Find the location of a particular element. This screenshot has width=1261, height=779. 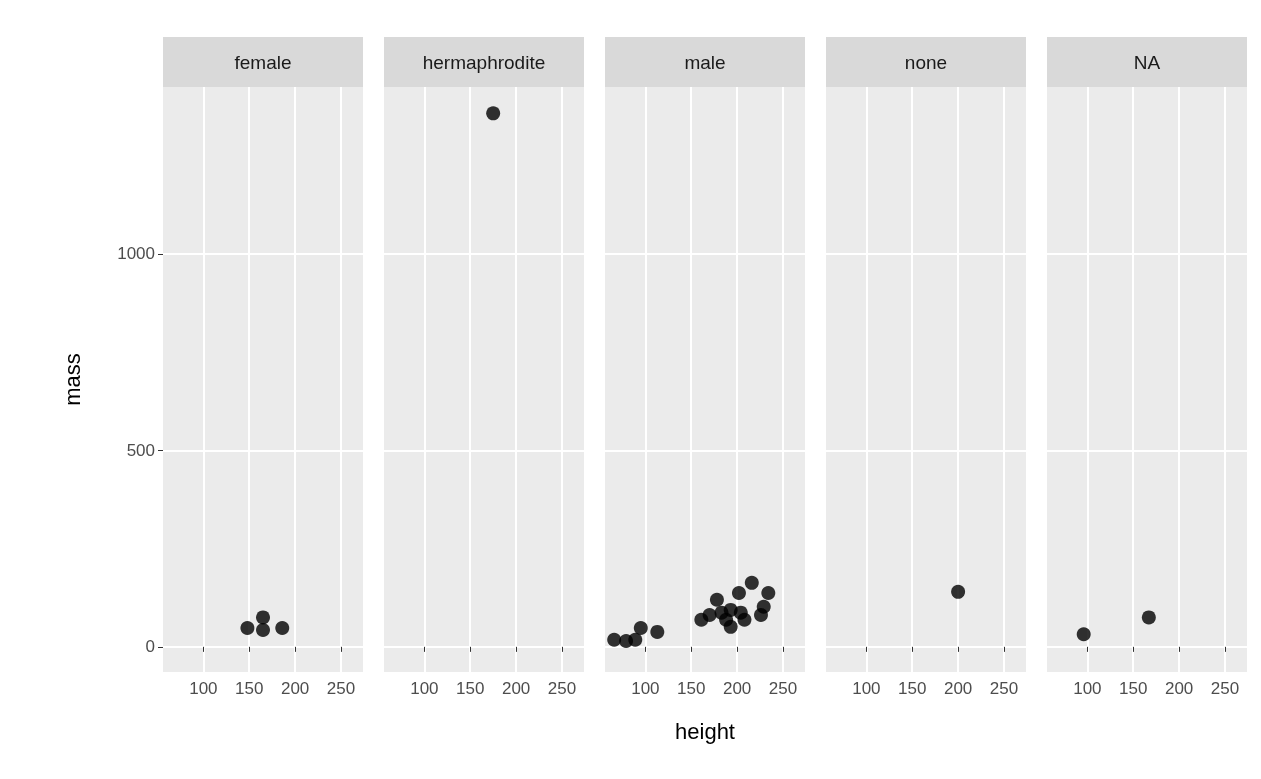

chart-title: NA is located at coordinates (1147, 62).